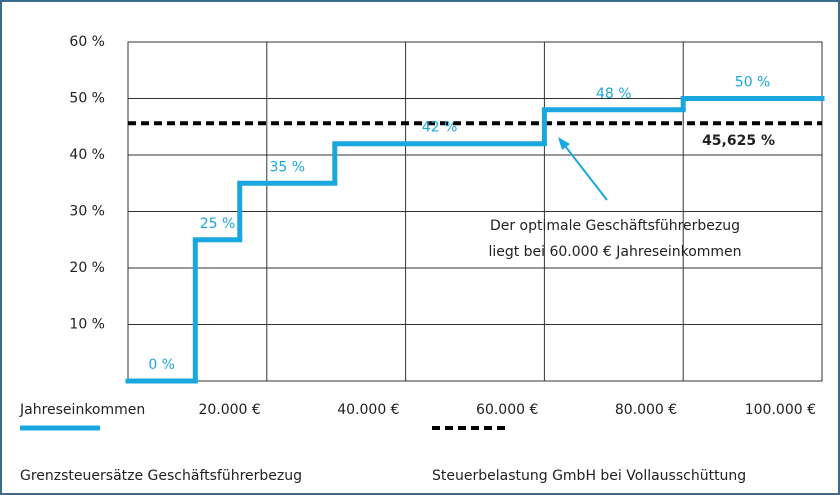  Describe the element at coordinates (287, 167) in the screenshot. I see `value-label: 35 %` at that location.